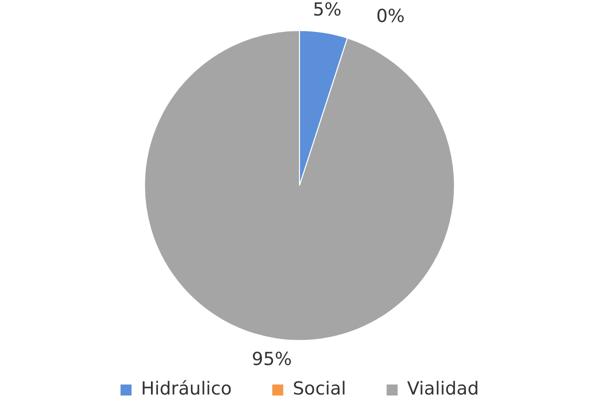  What do you see at coordinates (186, 389) in the screenshot?
I see `legend-label: Hidráulico` at bounding box center [186, 389].